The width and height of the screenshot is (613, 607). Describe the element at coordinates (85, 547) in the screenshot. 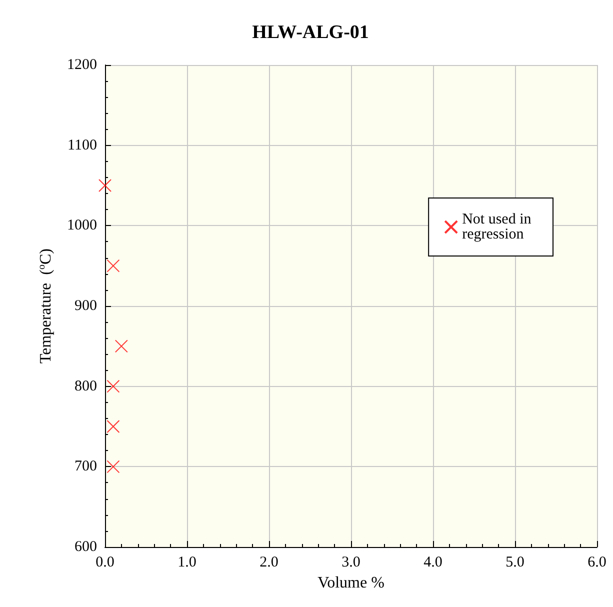

I see `y-tick-label: 600` at that location.